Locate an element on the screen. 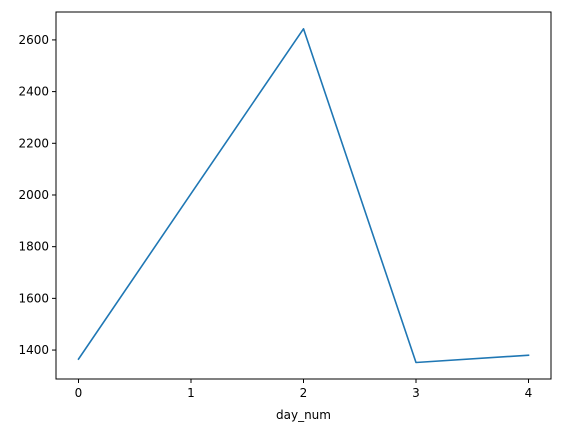  x-tick-label: 3 is located at coordinates (416, 393).